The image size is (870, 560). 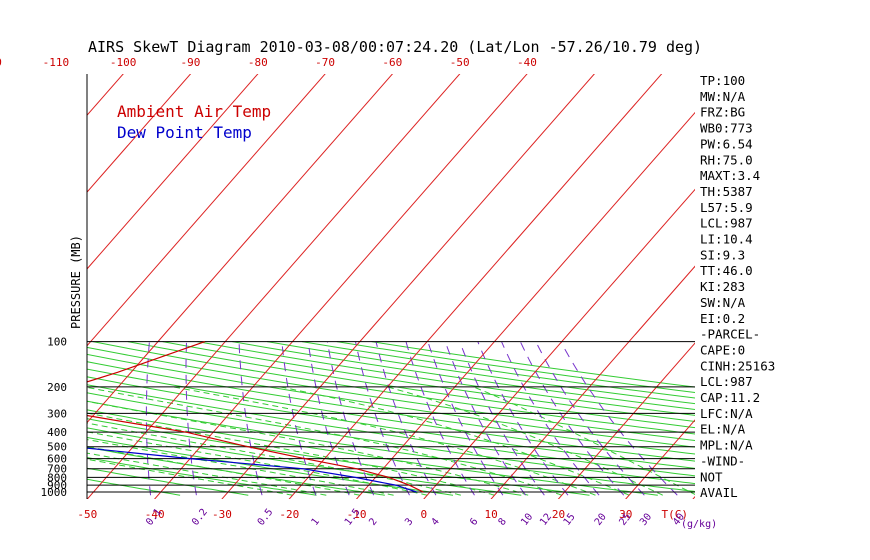 What do you see at coordinates (558, 514) in the screenshot?
I see `bottom-temp-tick-label: 20` at bounding box center [558, 514].